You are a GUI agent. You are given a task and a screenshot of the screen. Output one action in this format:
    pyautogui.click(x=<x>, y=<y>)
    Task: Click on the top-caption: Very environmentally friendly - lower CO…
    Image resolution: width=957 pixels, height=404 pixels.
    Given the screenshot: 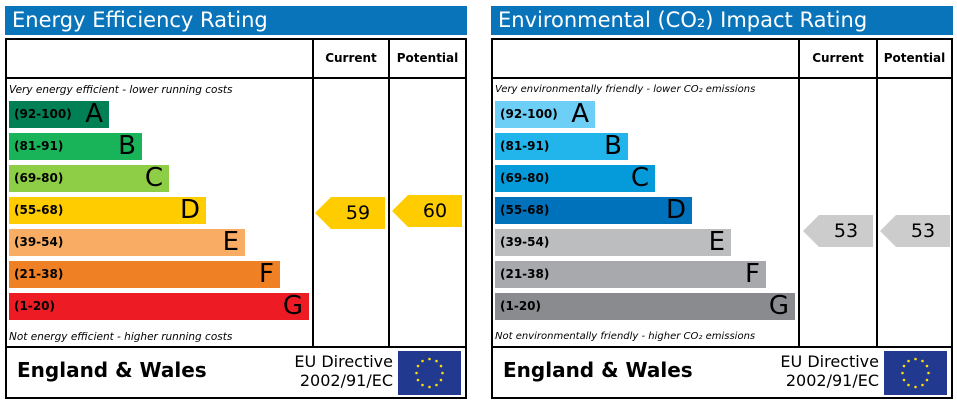 What is the action you would take?
    pyautogui.click(x=625, y=89)
    